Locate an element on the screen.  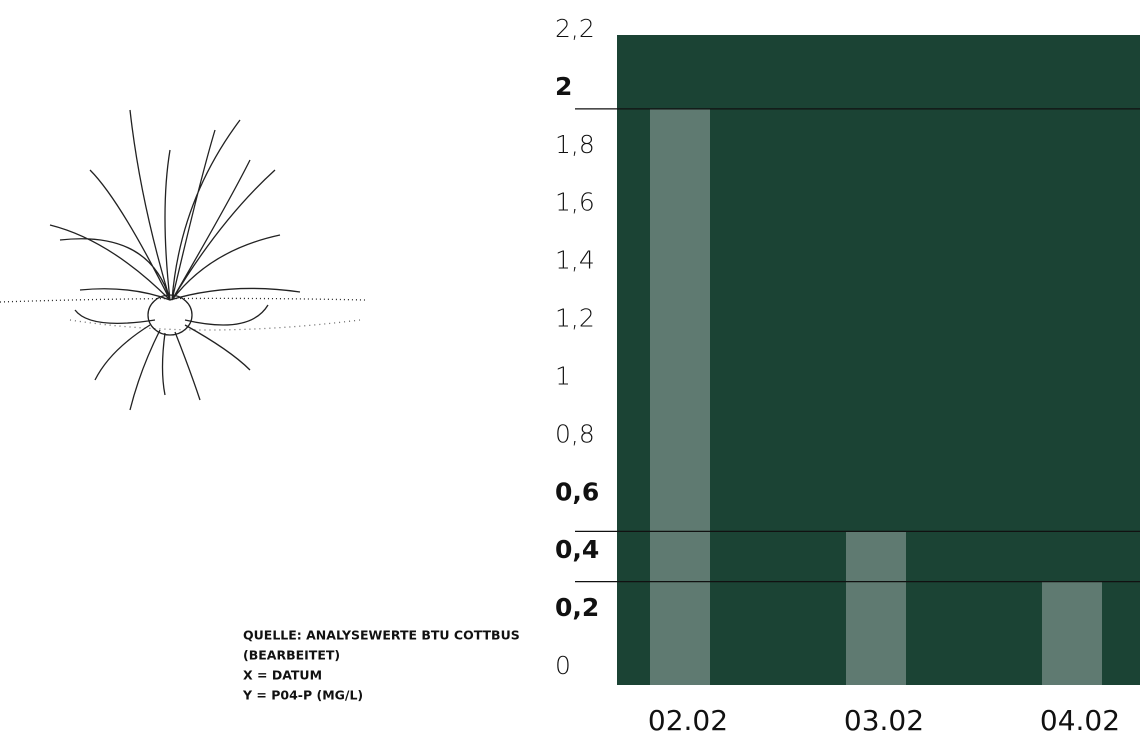
x-tick-label: 04.02 is located at coordinates (1080, 720).